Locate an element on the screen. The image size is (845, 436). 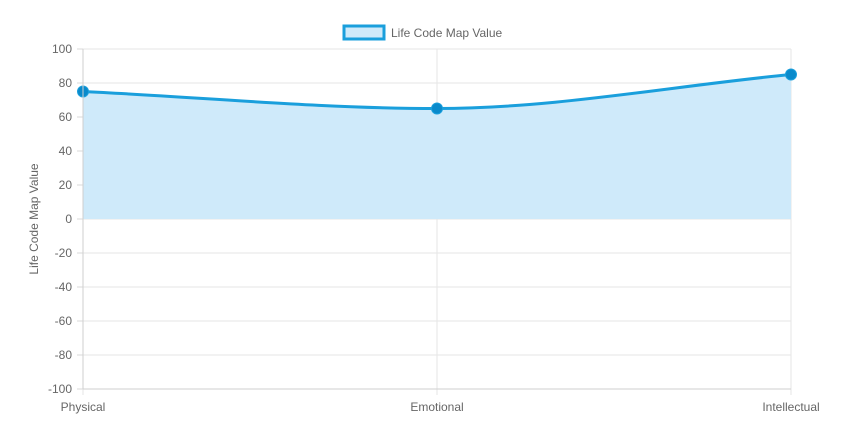
x-tick-label: Physical is located at coordinates (83, 407).